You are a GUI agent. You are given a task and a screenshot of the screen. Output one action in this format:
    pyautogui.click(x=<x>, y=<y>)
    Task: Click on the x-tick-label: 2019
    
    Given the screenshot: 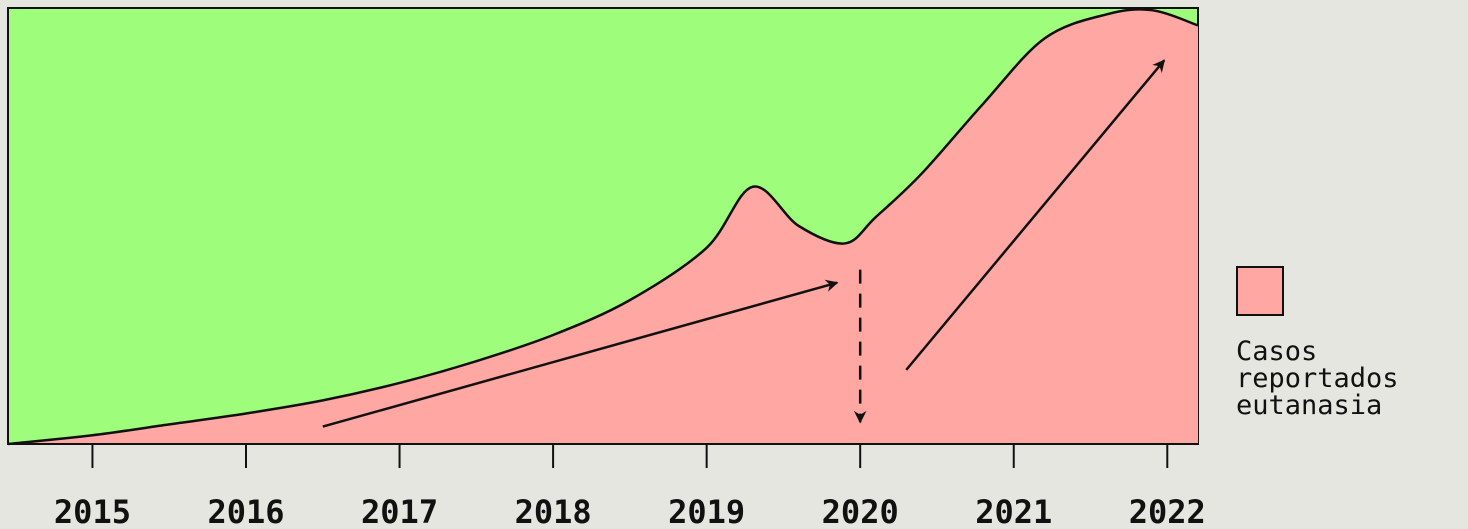 What is the action you would take?
    pyautogui.click(x=706, y=511)
    